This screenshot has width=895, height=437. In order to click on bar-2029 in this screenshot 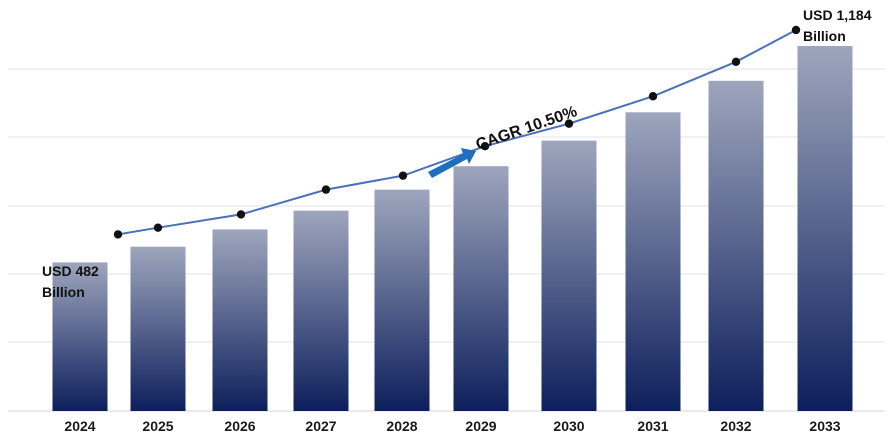, I will do `click(481, 288)`.